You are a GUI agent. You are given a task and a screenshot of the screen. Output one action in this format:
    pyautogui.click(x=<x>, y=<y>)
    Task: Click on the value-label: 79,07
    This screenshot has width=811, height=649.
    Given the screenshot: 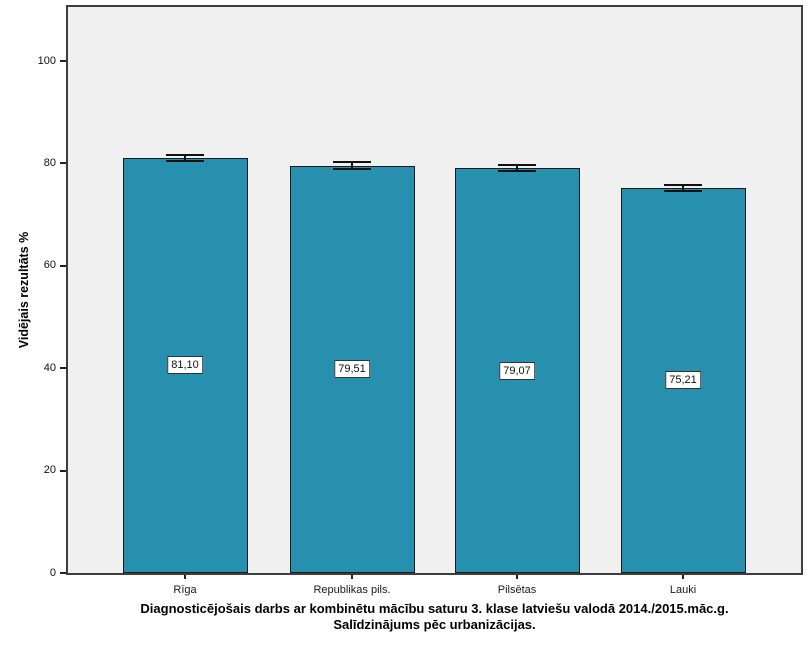 What is the action you would take?
    pyautogui.click(x=517, y=370)
    